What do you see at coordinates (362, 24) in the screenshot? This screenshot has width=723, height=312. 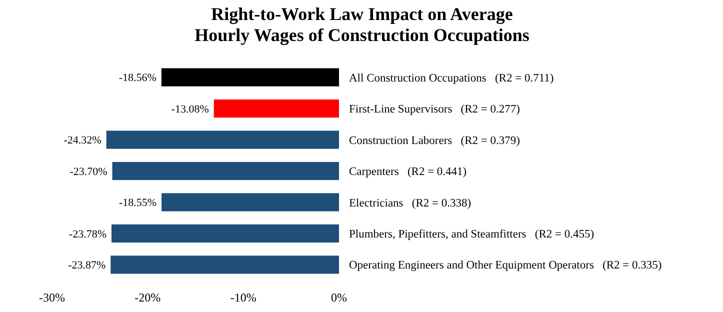 I see `chart-title: Right-to-Work Law Impact on Average Hourly Wages of Construction Occupations` at bounding box center [362, 24].